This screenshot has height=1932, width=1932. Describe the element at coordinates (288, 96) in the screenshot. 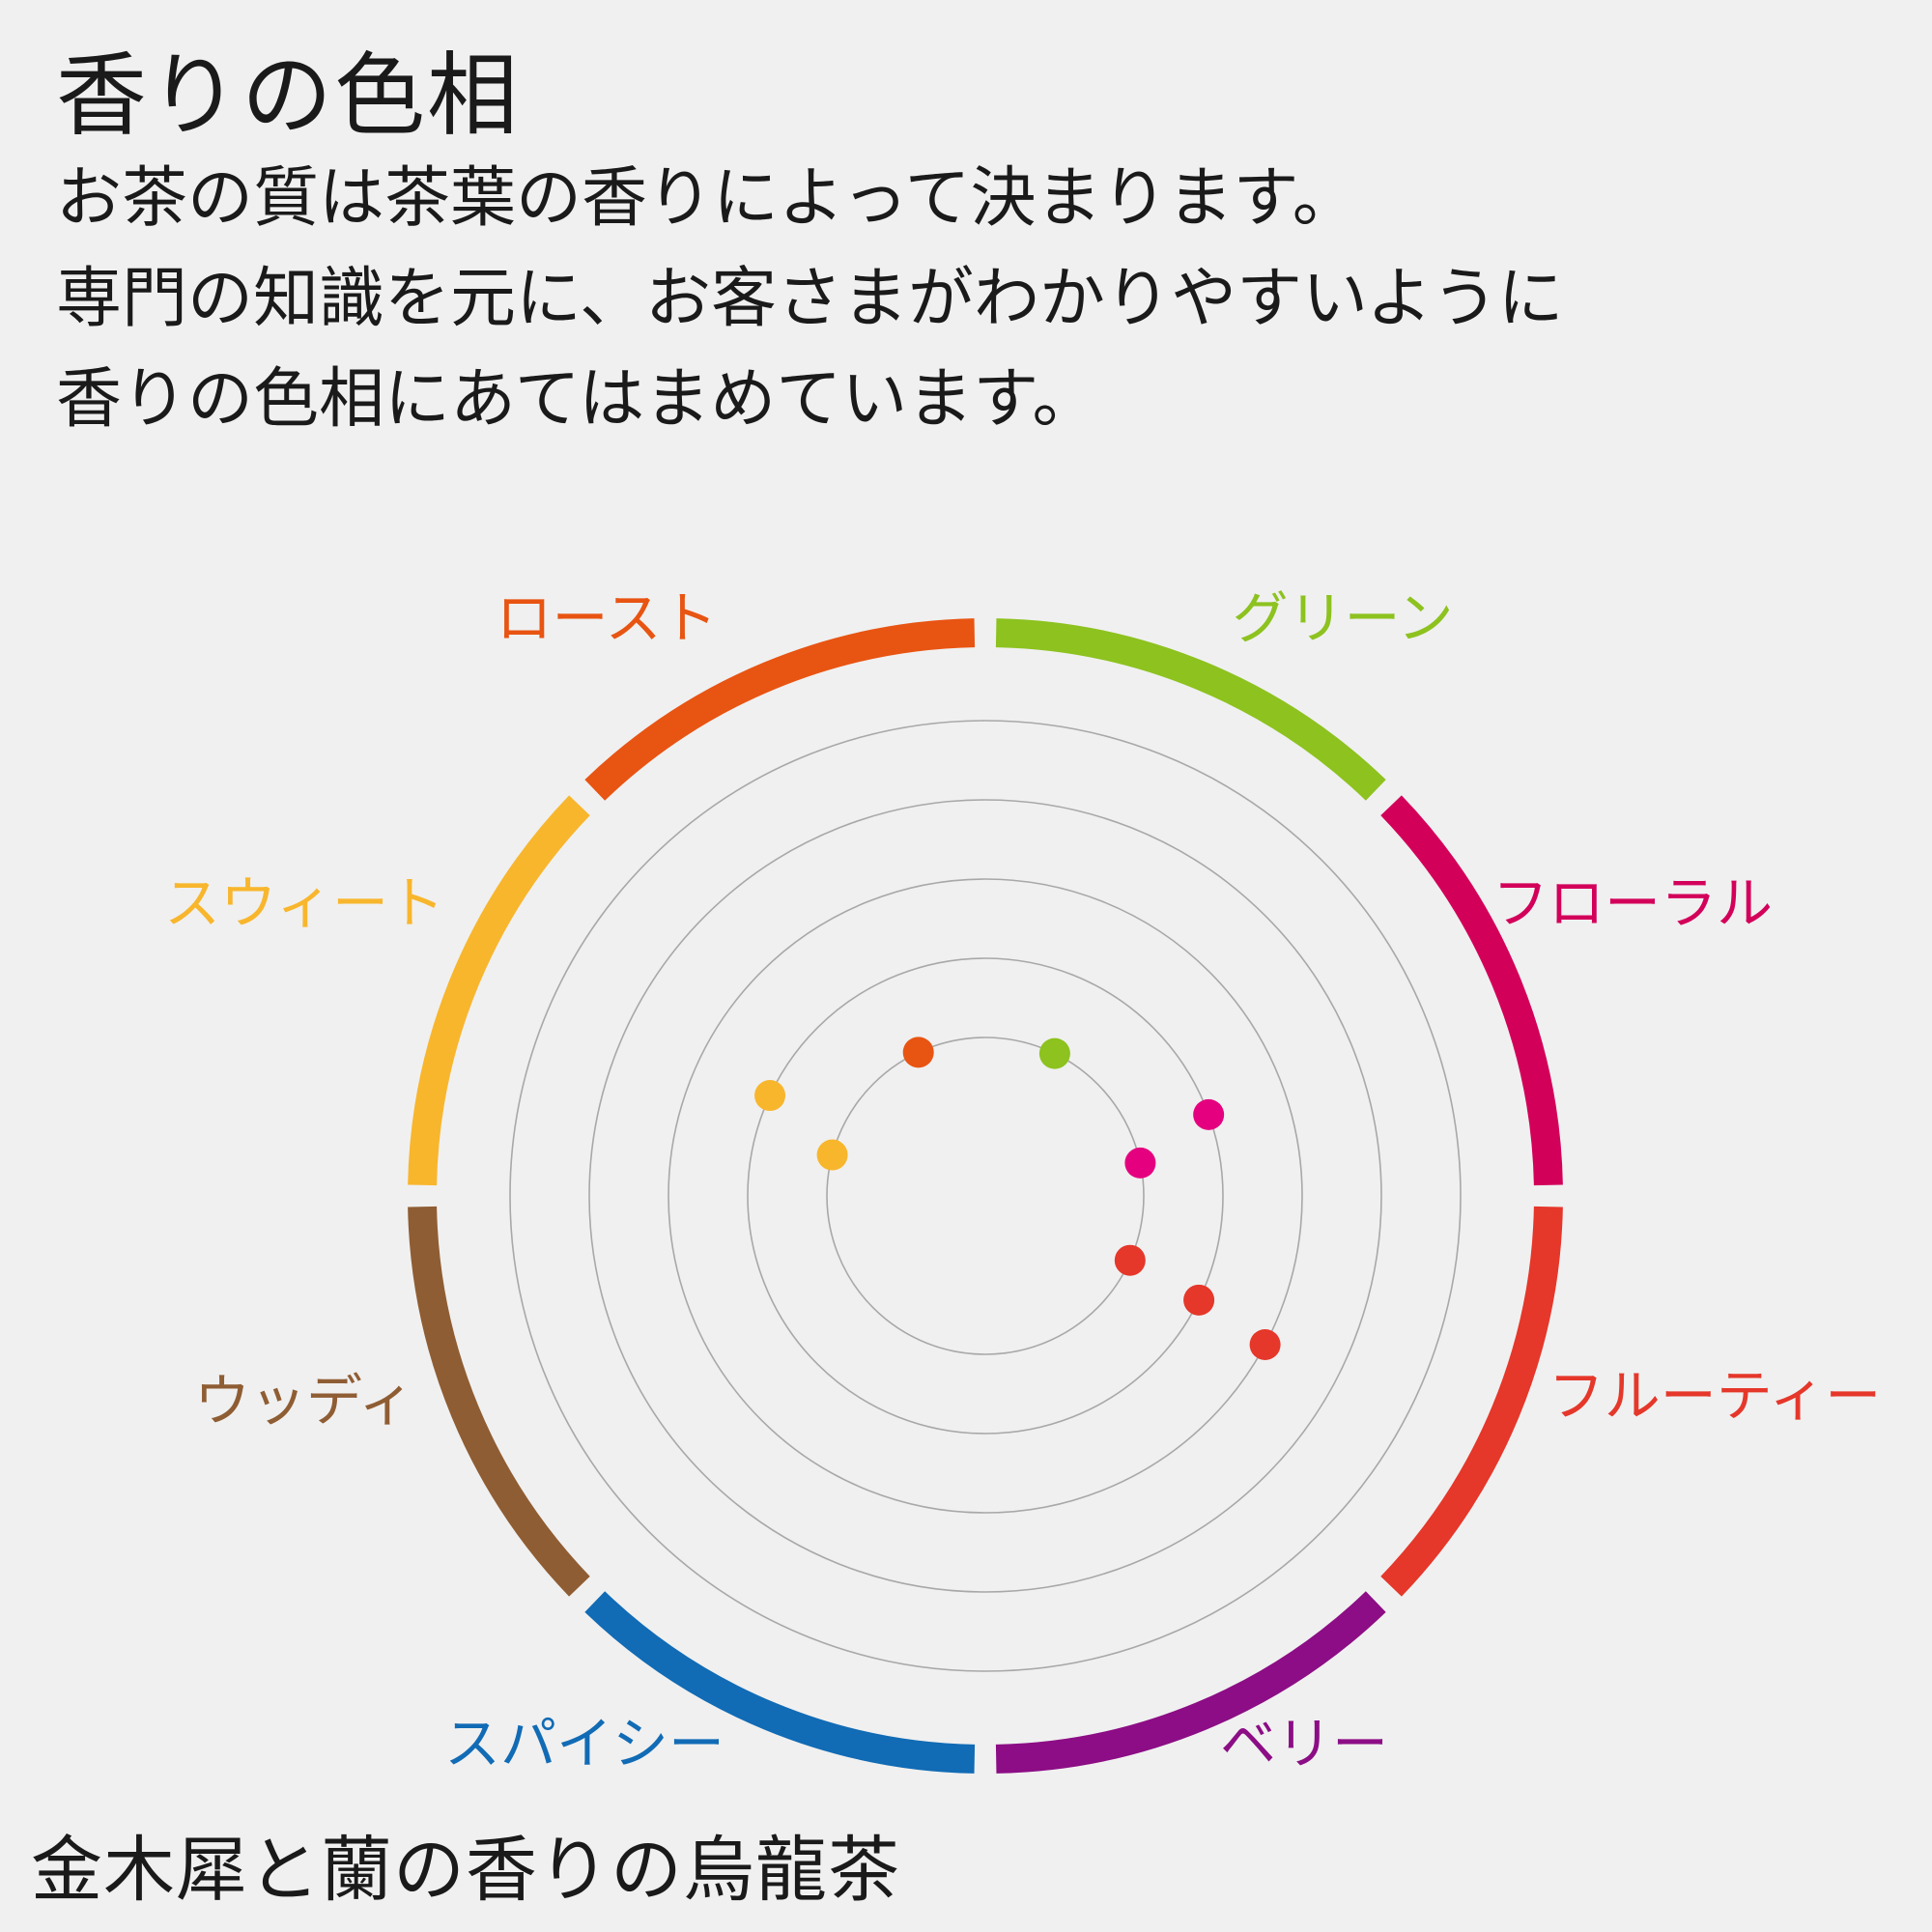

I see `page-title: 香りの色相` at that location.